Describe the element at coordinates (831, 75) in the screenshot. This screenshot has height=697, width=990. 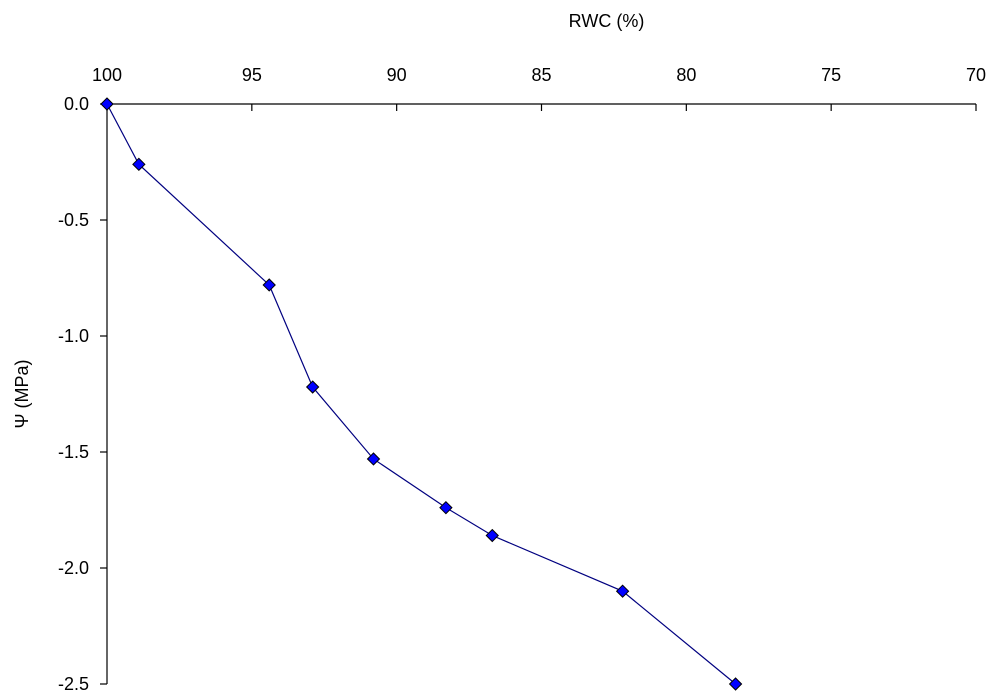
I see `x-tick-label: 75` at that location.